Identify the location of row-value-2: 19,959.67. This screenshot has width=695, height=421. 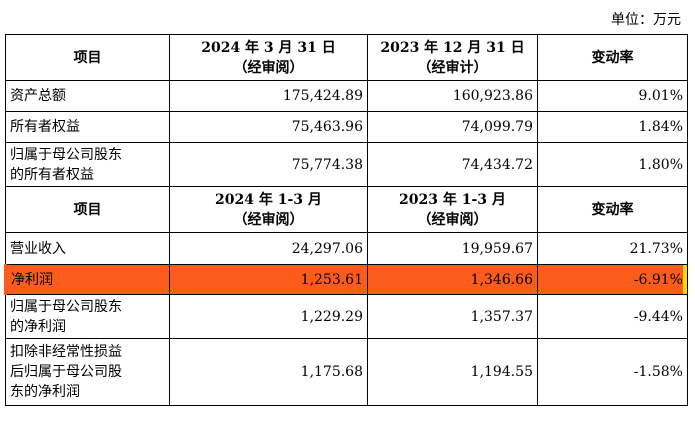
(452, 248).